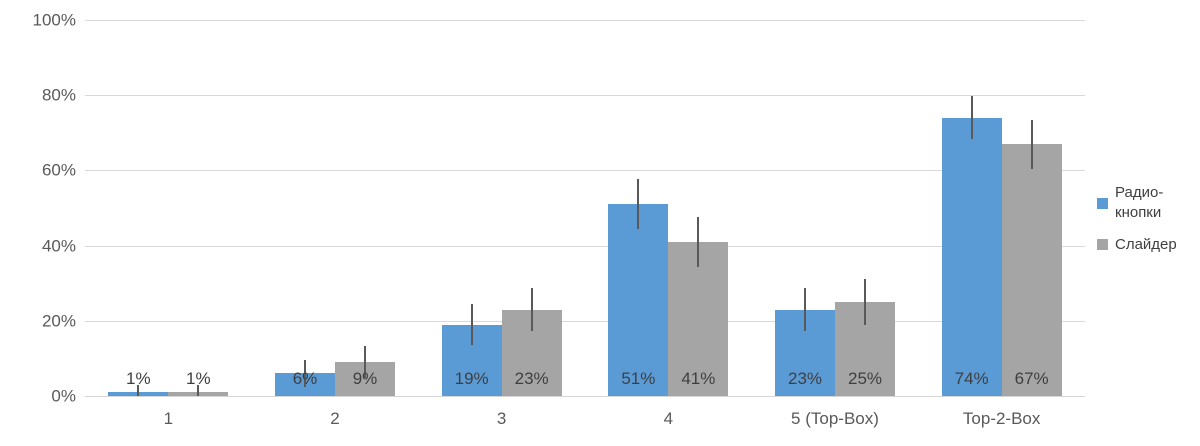 The image size is (1200, 446). Describe the element at coordinates (865, 378) in the screenshot. I see `value-label: 25%` at that location.